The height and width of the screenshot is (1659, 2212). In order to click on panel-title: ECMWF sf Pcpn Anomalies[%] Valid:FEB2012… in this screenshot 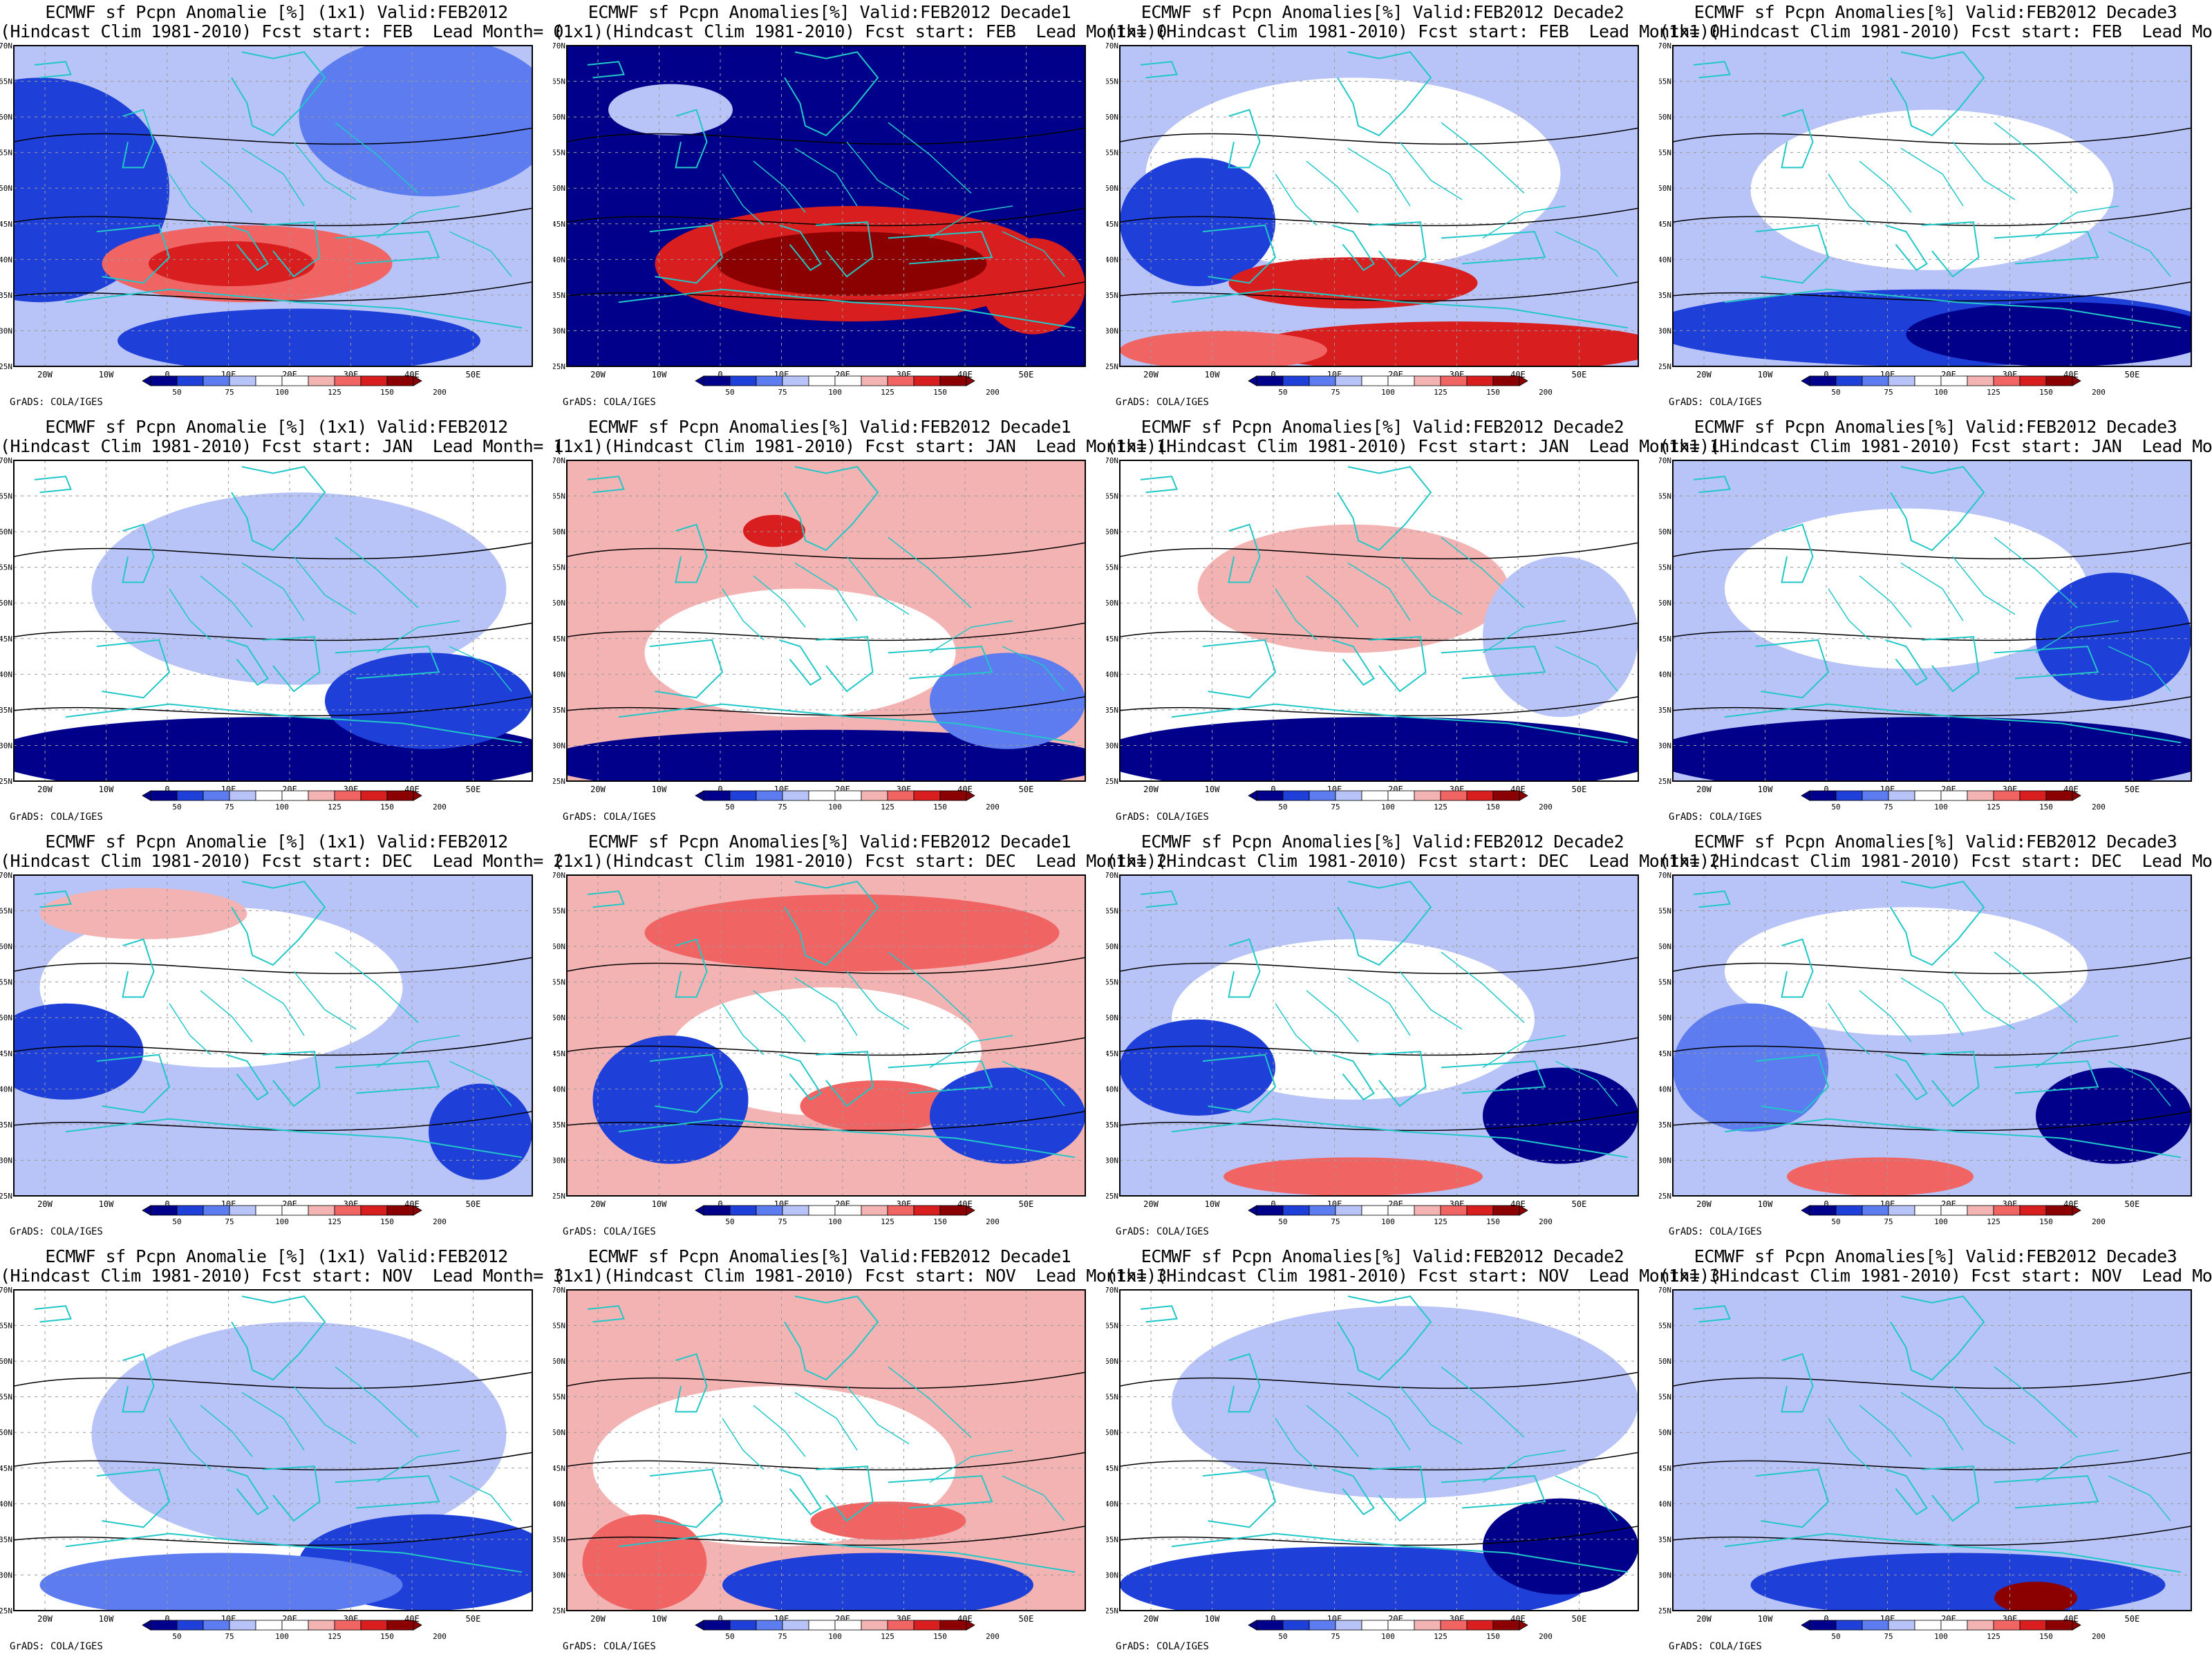, I will do `click(829, 12)`.